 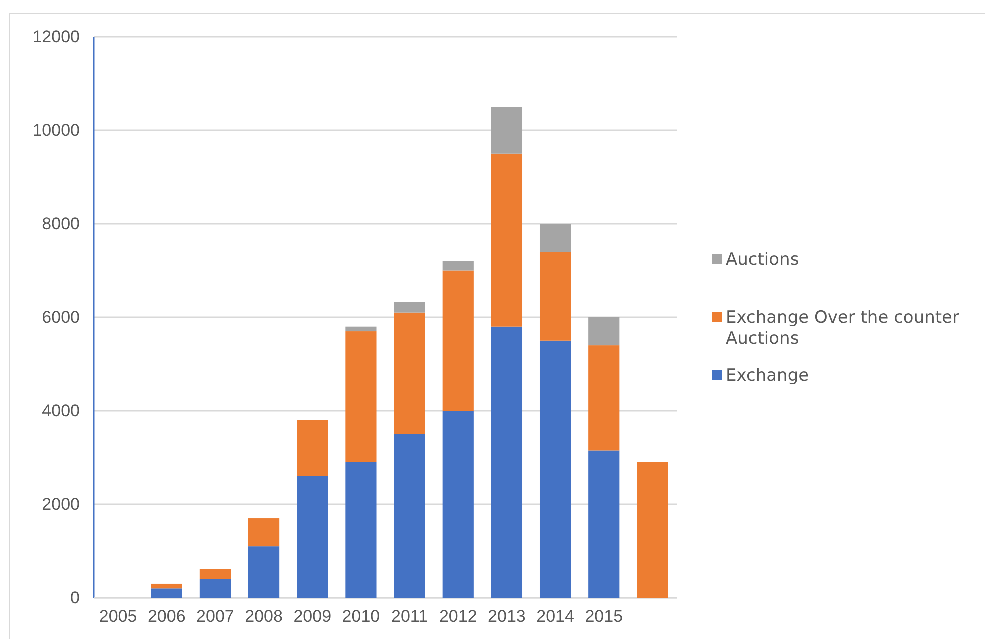 I want to click on x-tick-label: 2015, so click(x=604, y=616).